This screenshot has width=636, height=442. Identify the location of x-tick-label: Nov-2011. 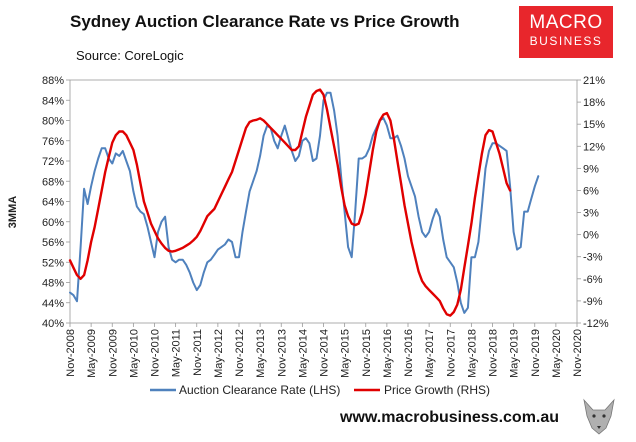
(198, 352).